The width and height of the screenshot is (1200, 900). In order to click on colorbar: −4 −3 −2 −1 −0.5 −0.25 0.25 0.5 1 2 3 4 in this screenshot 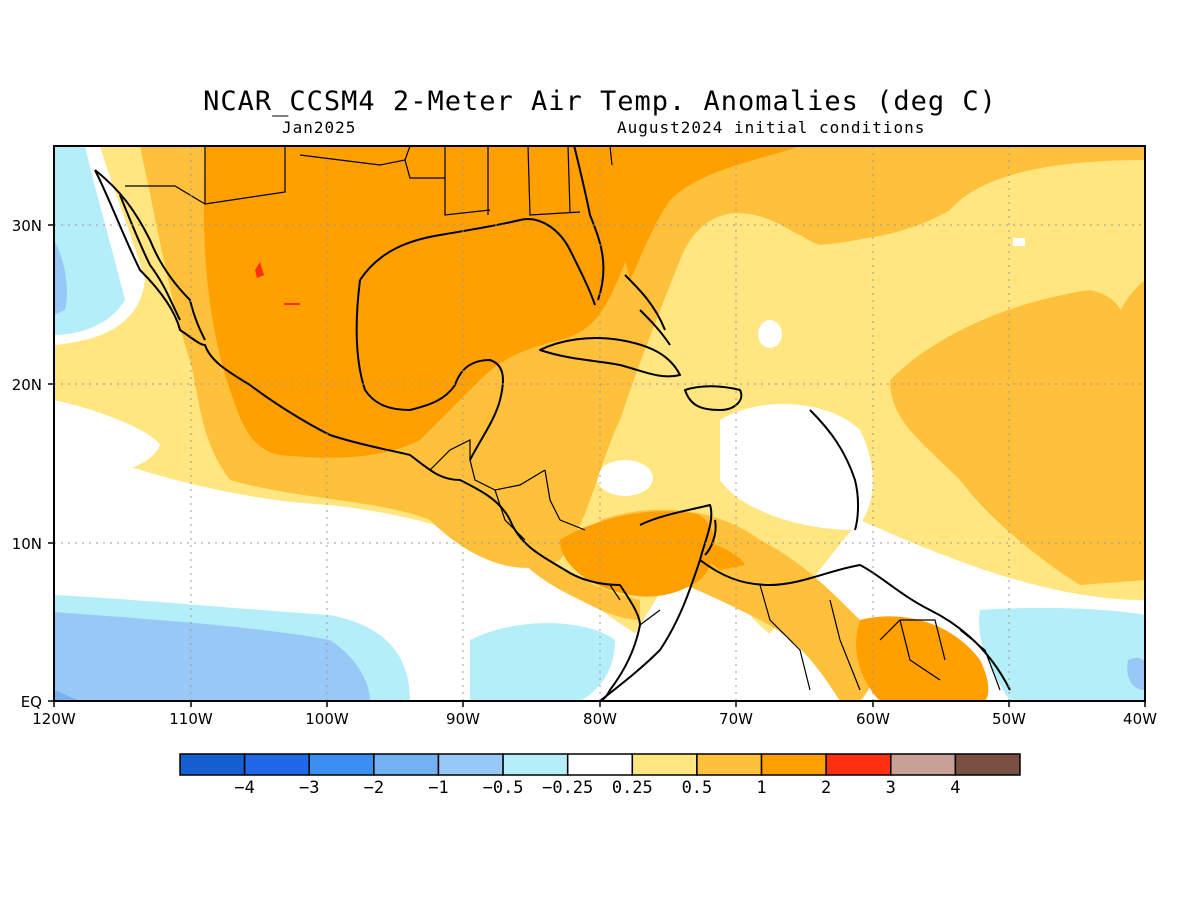, I will do `click(600, 775)`.